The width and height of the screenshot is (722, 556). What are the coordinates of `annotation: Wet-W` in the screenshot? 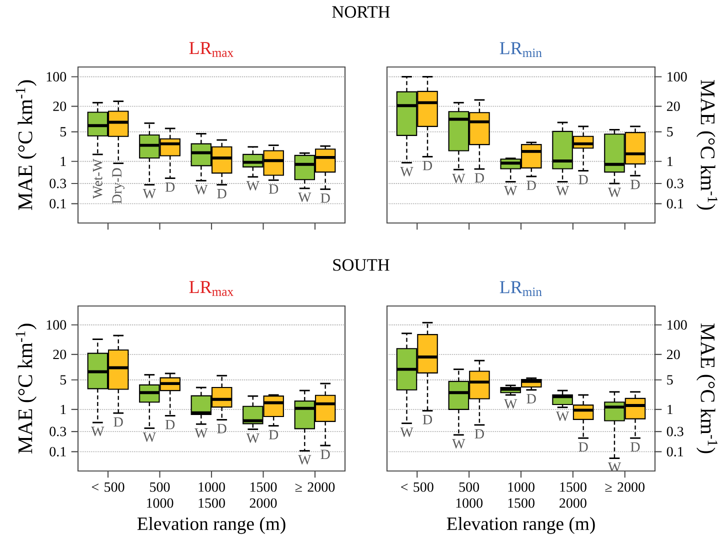 It's located at (97, 178).